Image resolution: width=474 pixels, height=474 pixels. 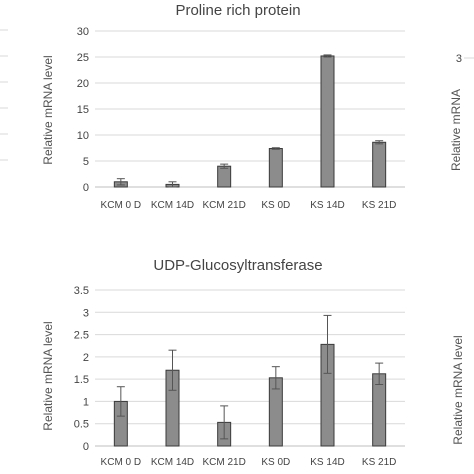 What do you see at coordinates (86, 447) in the screenshot?
I see `udp-ytick-label: 0` at bounding box center [86, 447].